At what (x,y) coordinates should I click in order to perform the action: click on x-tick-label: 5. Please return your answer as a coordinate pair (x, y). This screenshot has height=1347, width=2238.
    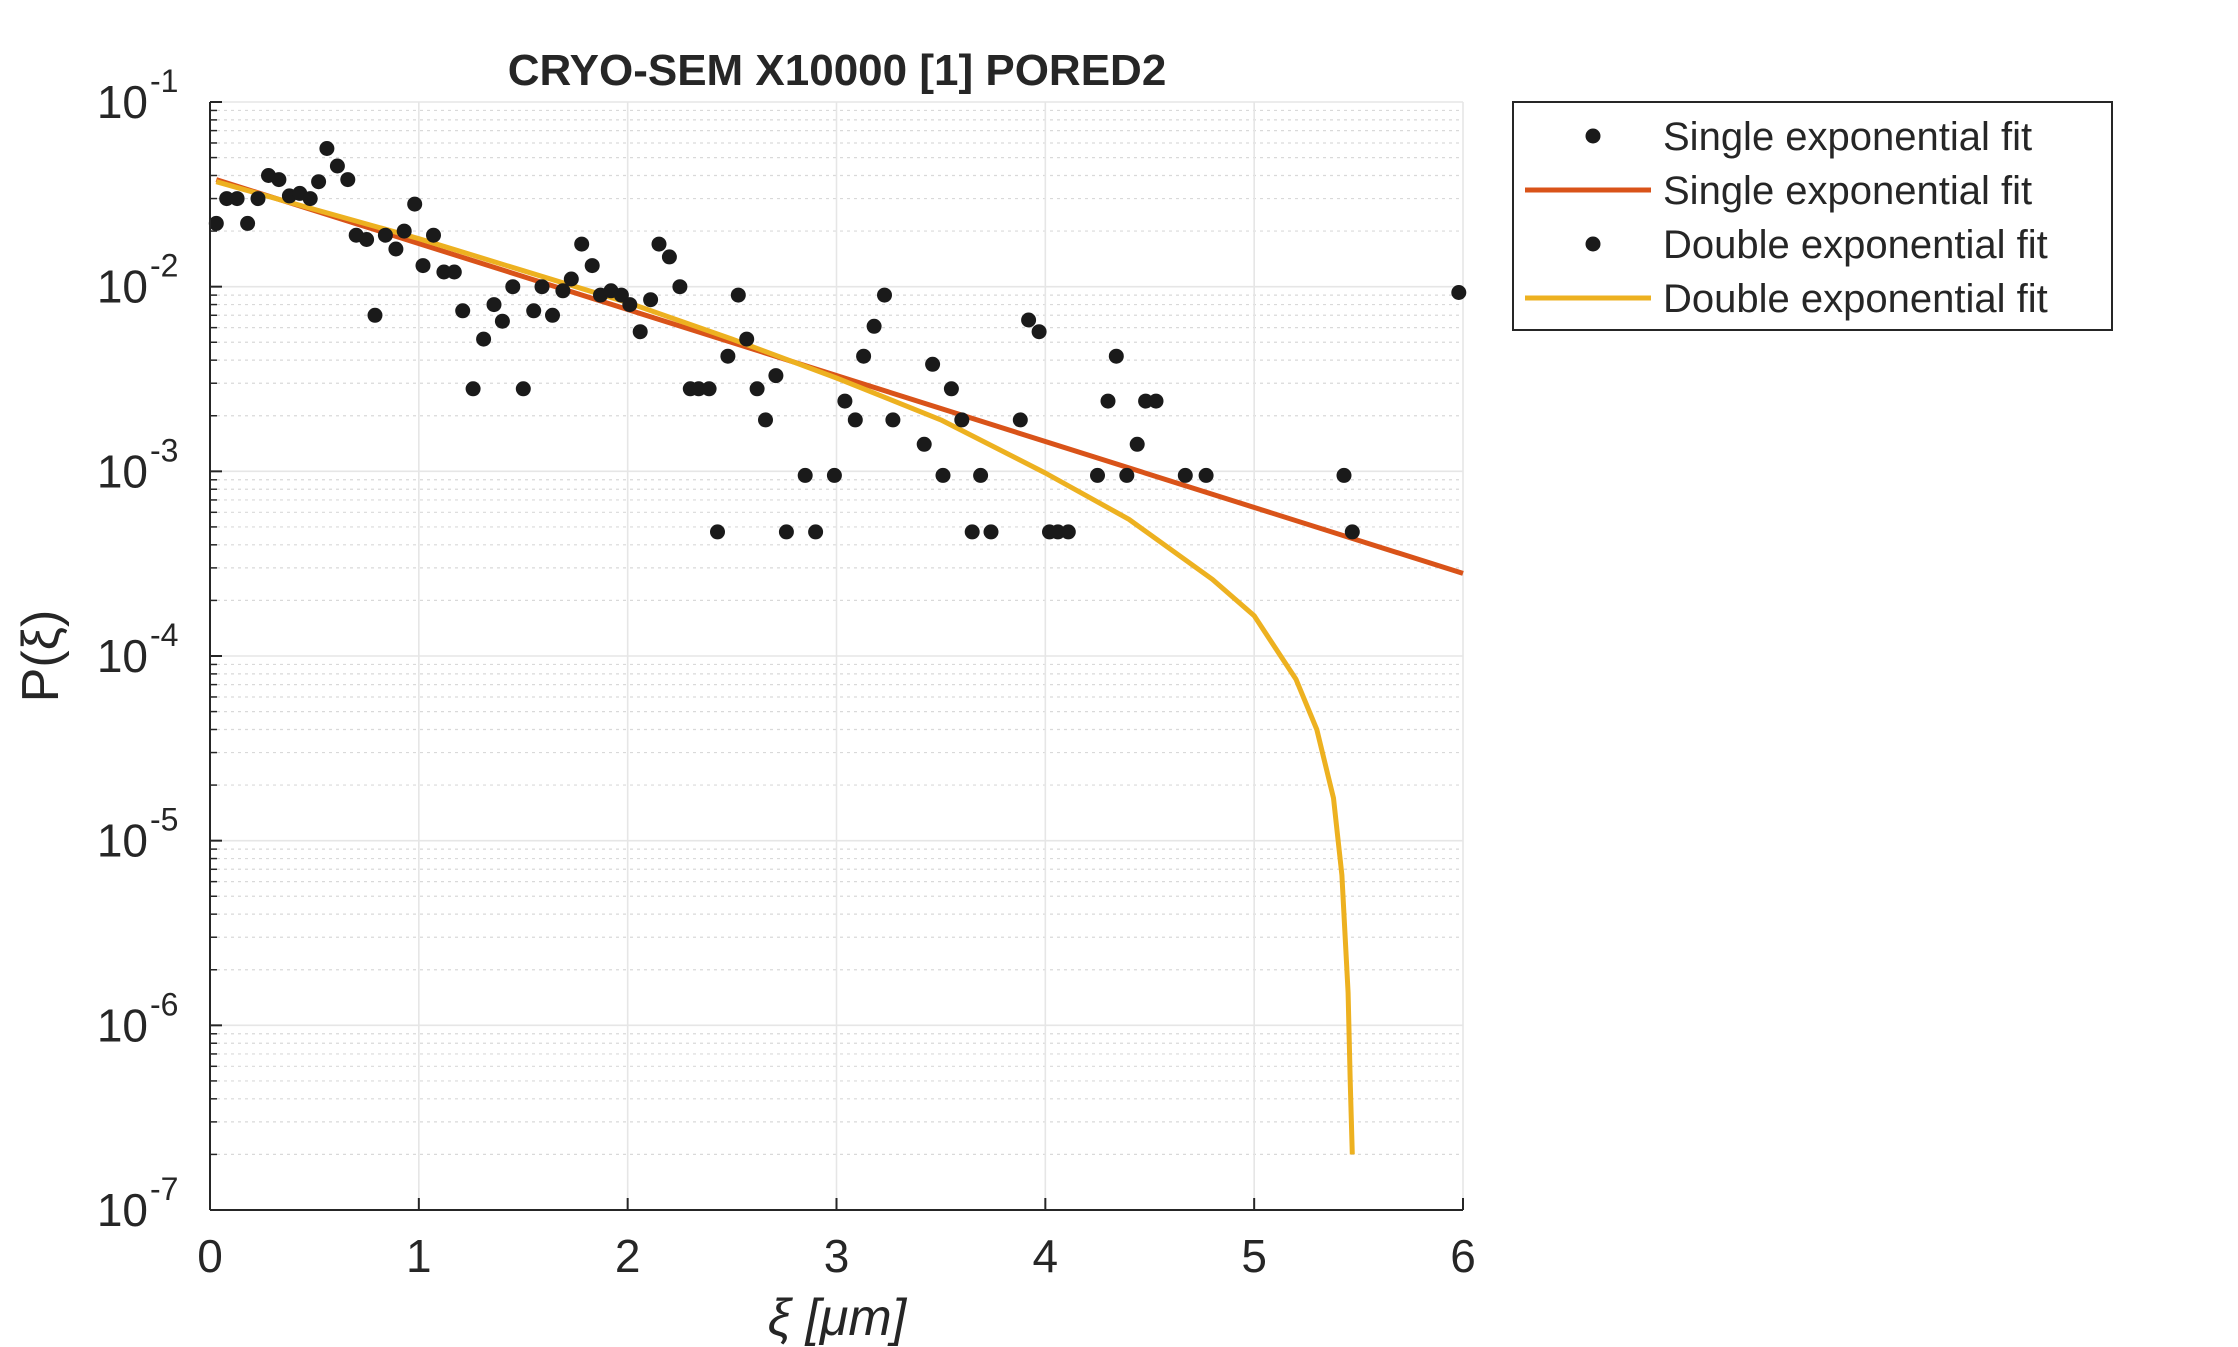
    Looking at the image, I should click on (1254, 1256).